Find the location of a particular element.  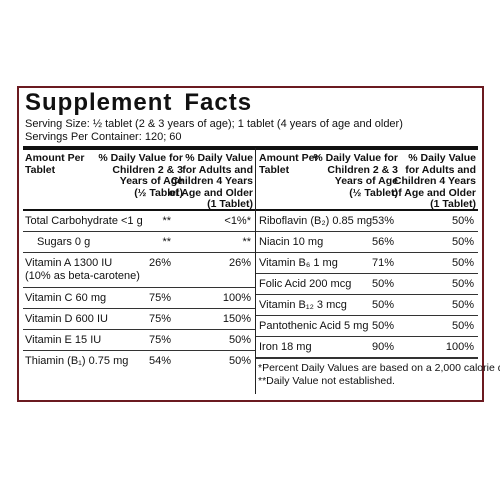

table-row: Total Carbohydrate <1 g ** <1%* is located at coordinates (139, 221).